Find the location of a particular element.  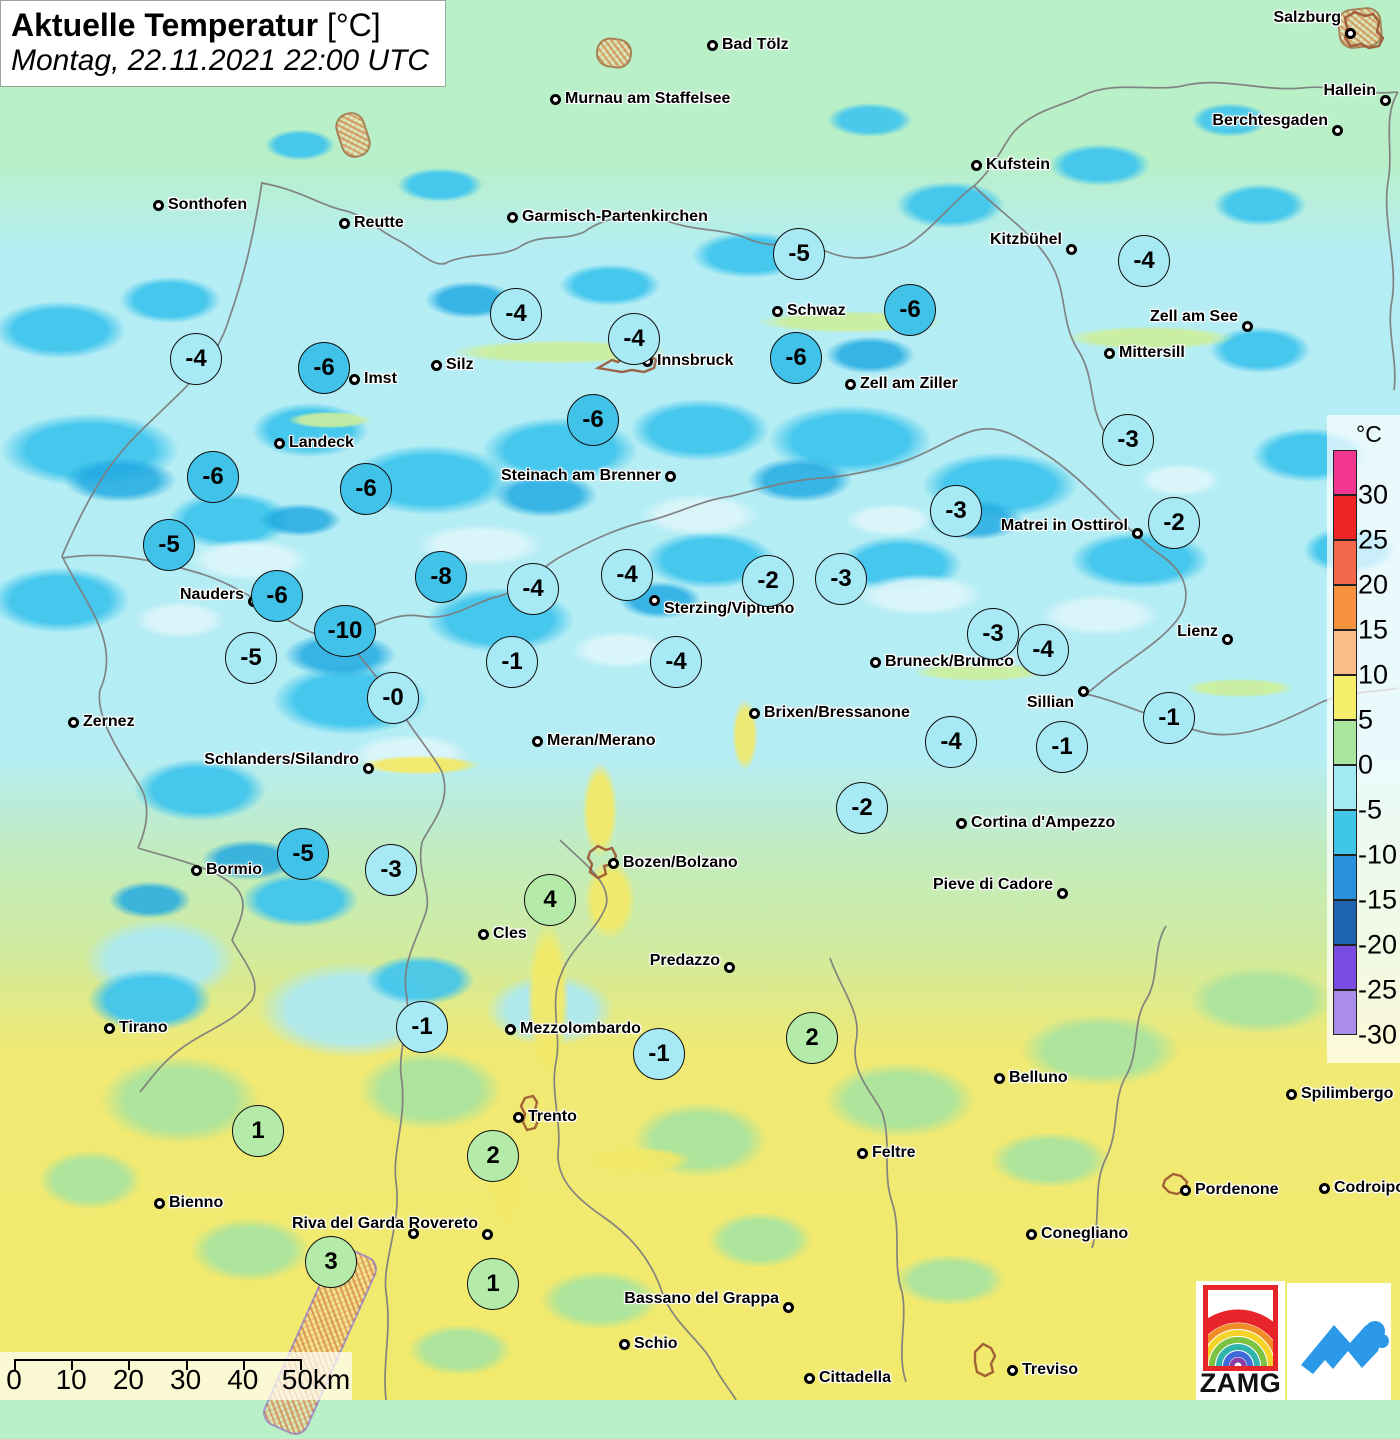

scale-bar: 0 10 20 30 40 50km is located at coordinates (176, 1376).